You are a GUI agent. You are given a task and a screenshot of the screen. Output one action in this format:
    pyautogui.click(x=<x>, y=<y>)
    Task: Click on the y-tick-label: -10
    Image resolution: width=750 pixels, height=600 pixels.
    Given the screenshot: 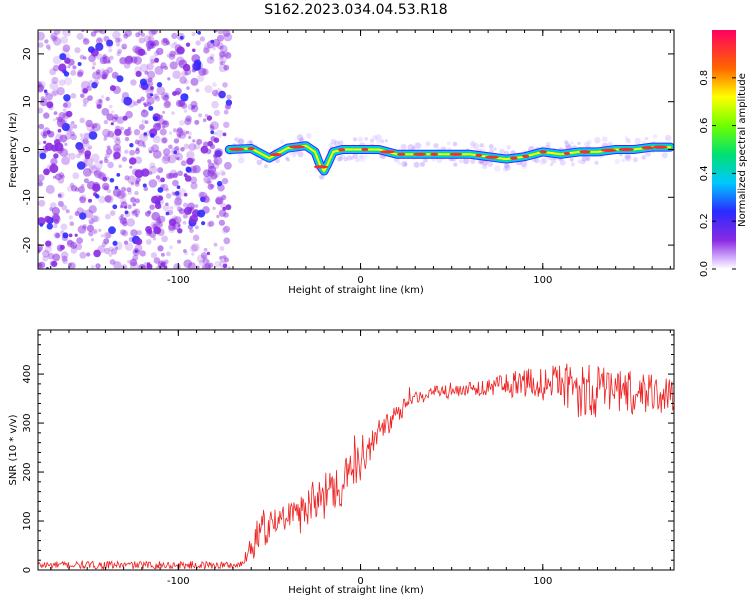 What is the action you would take?
    pyautogui.click(x=27, y=197)
    